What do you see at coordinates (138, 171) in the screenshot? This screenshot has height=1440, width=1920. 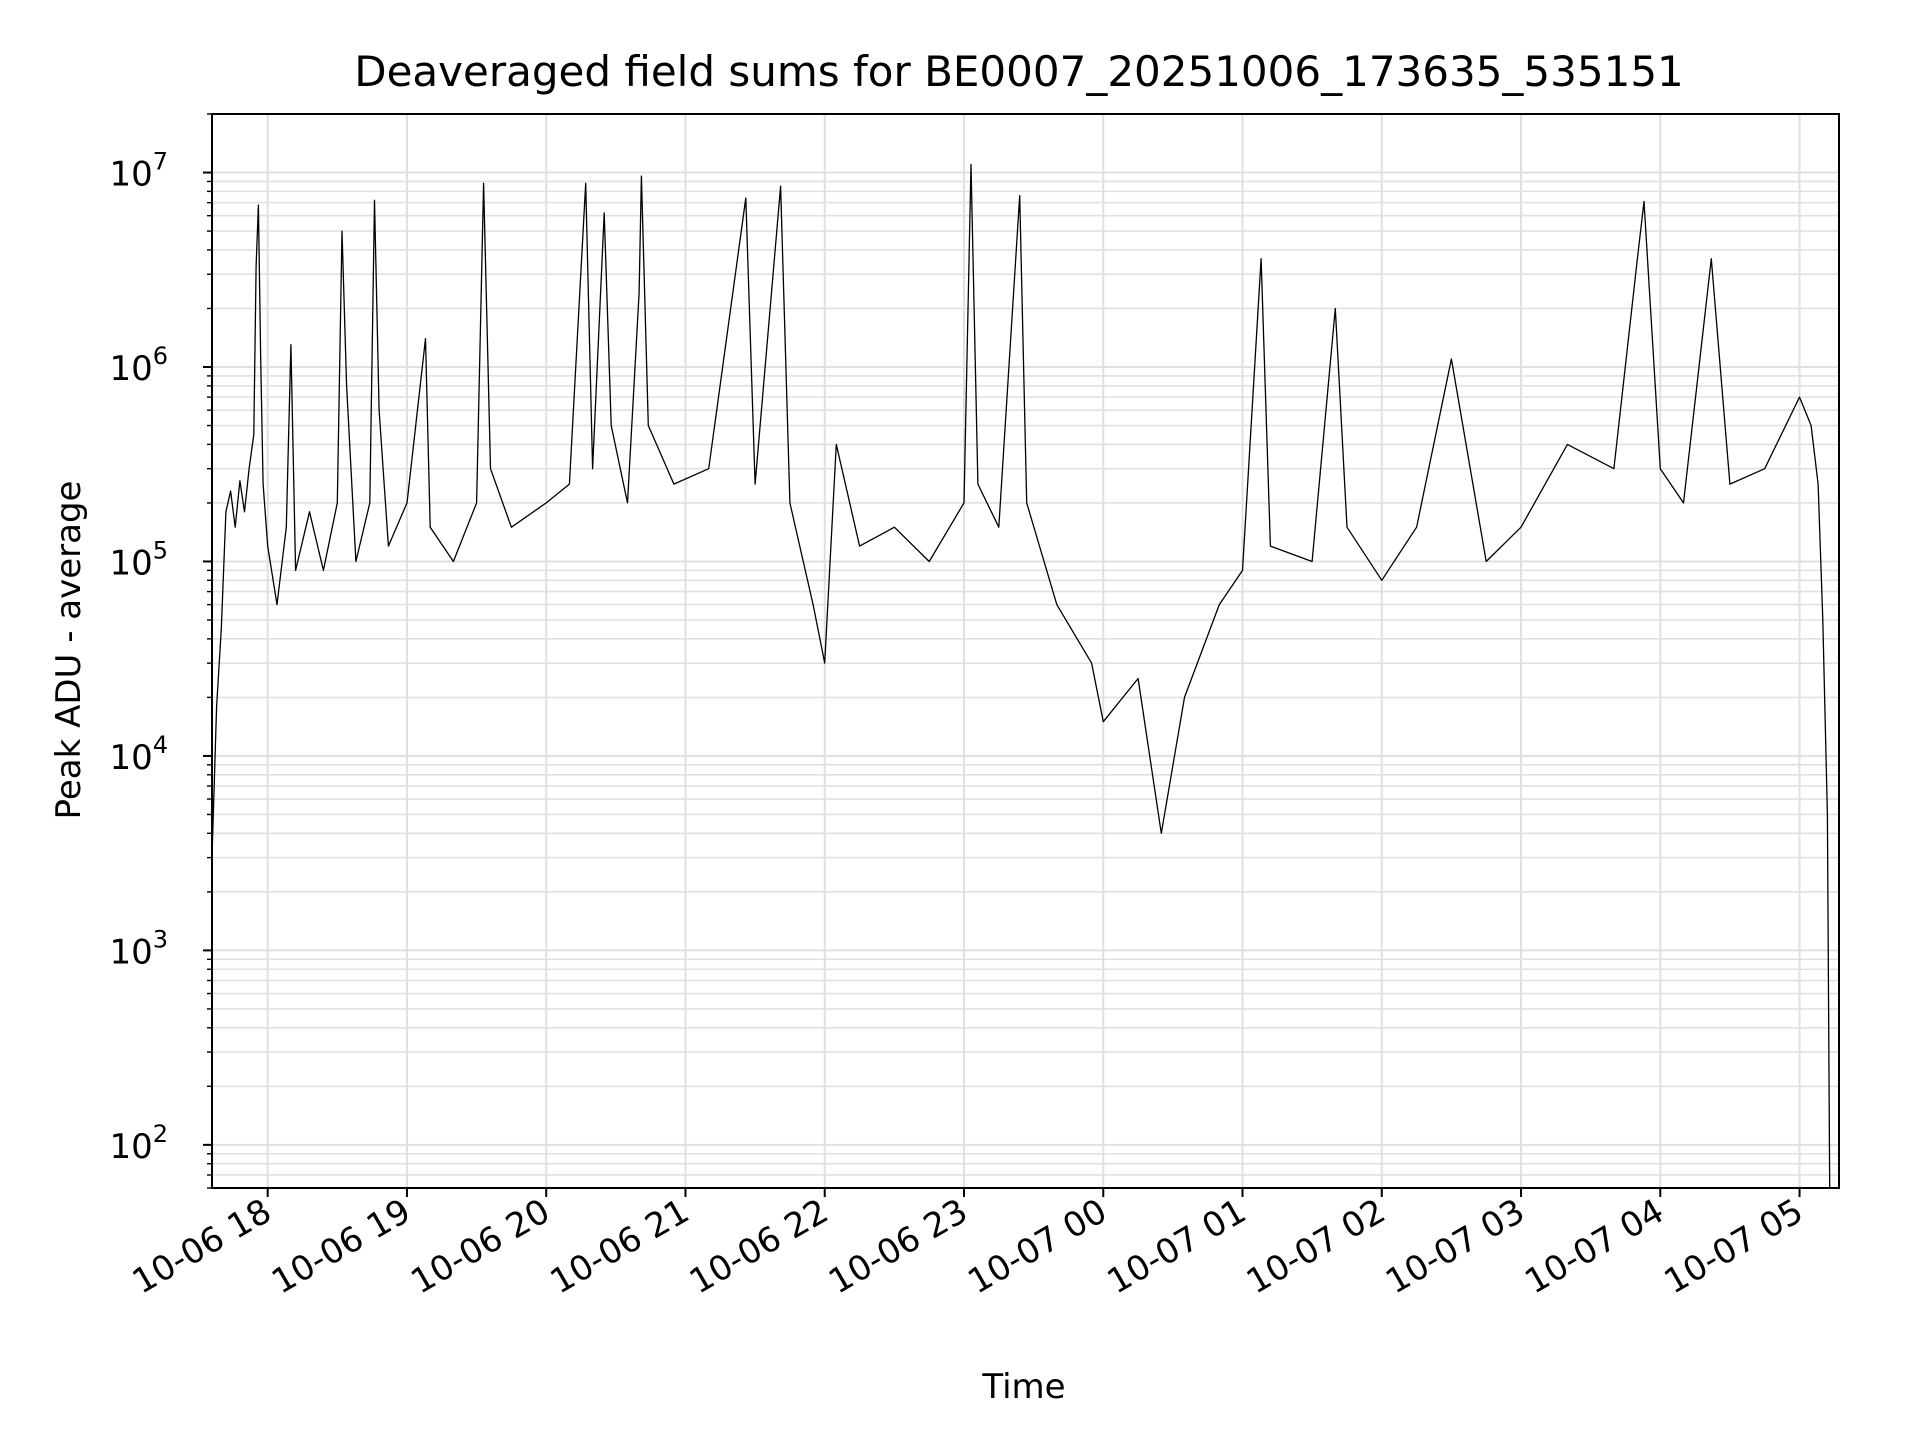 I see `y-tick-label: 10⁷` at bounding box center [138, 171].